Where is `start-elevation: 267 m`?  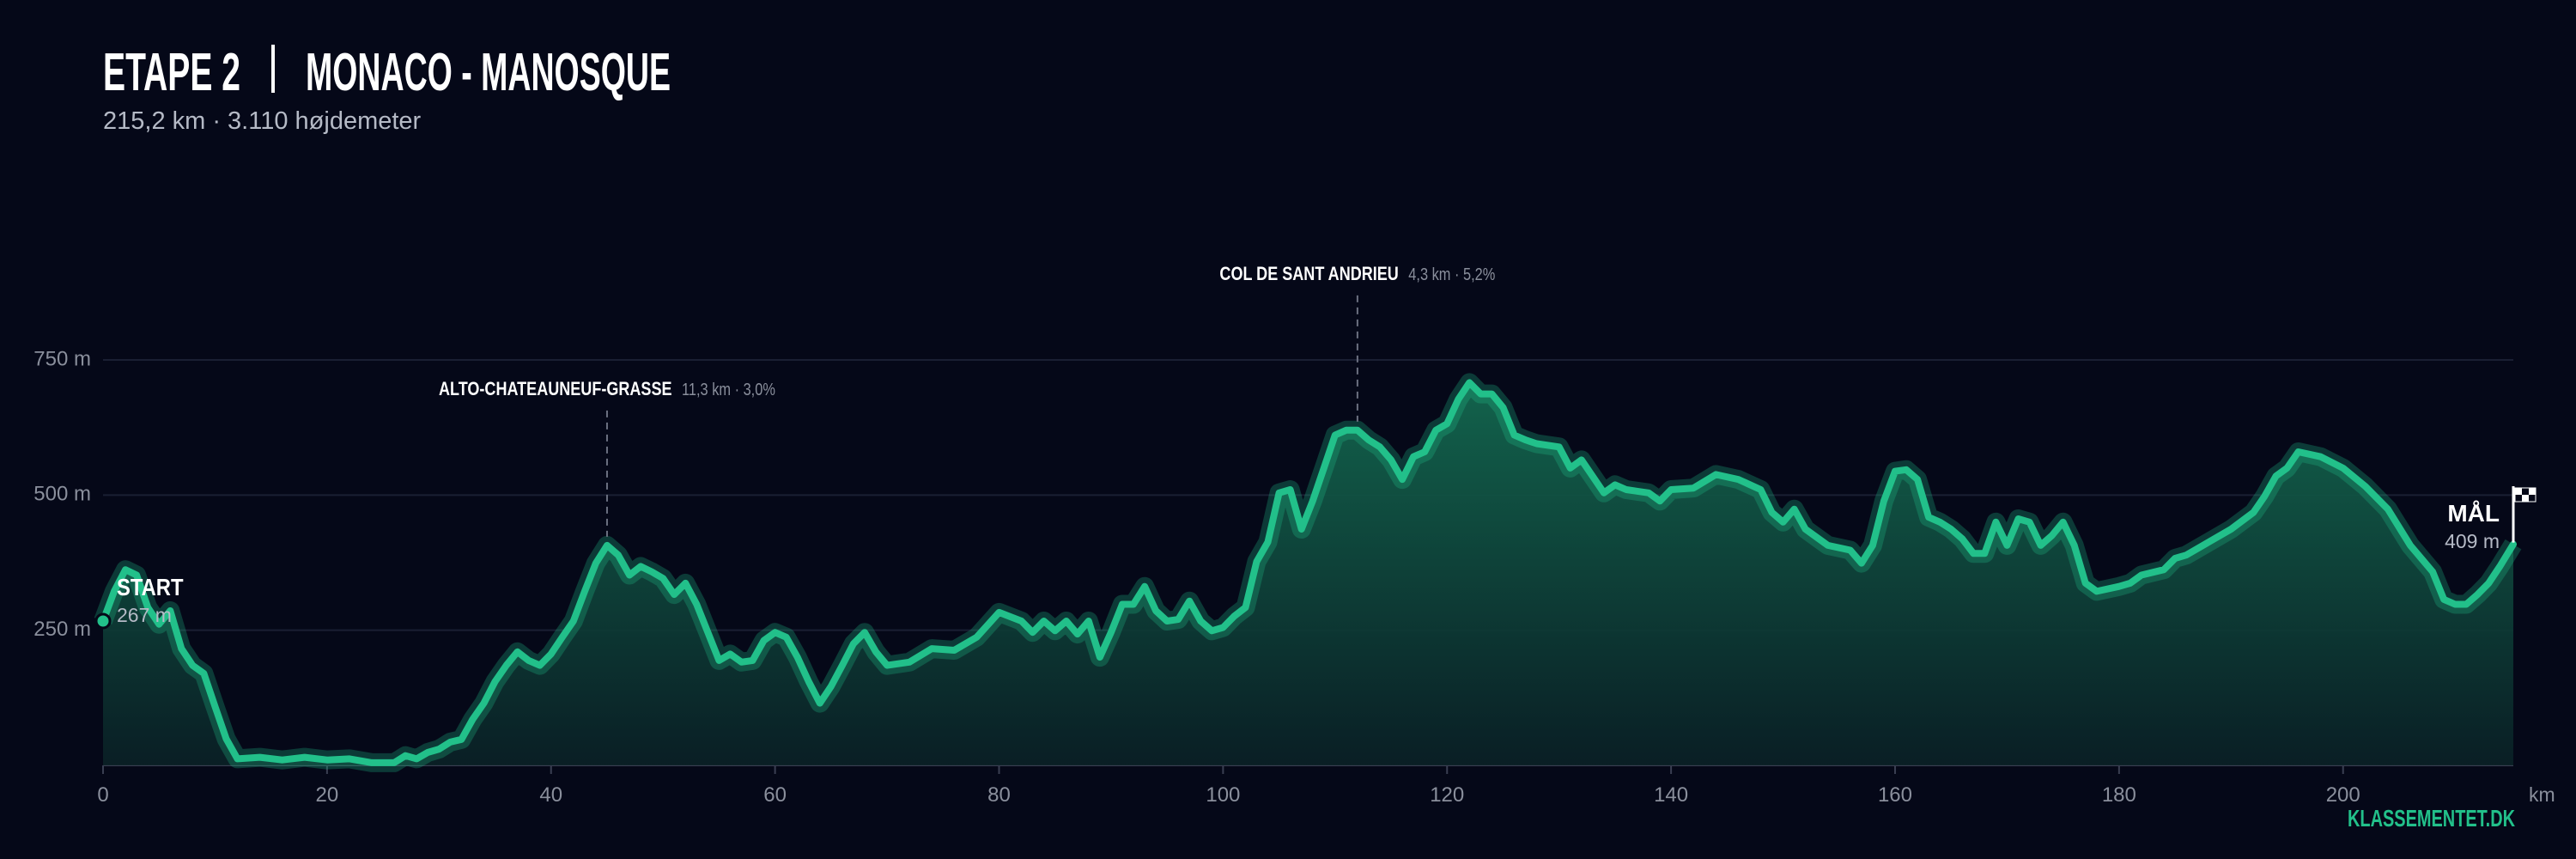 start-elevation: 267 m is located at coordinates (144, 615).